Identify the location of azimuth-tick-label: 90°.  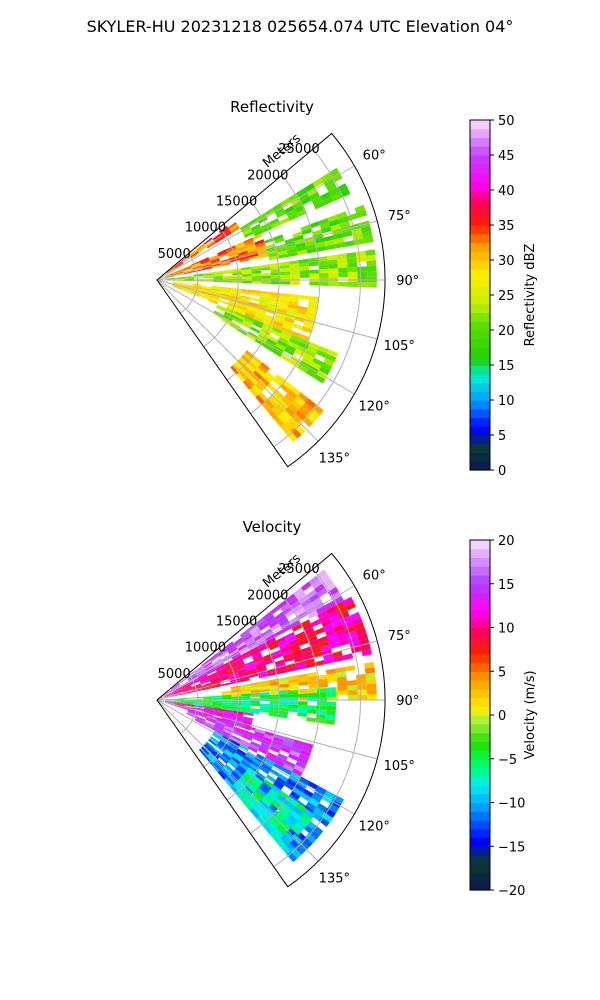
(407, 281).